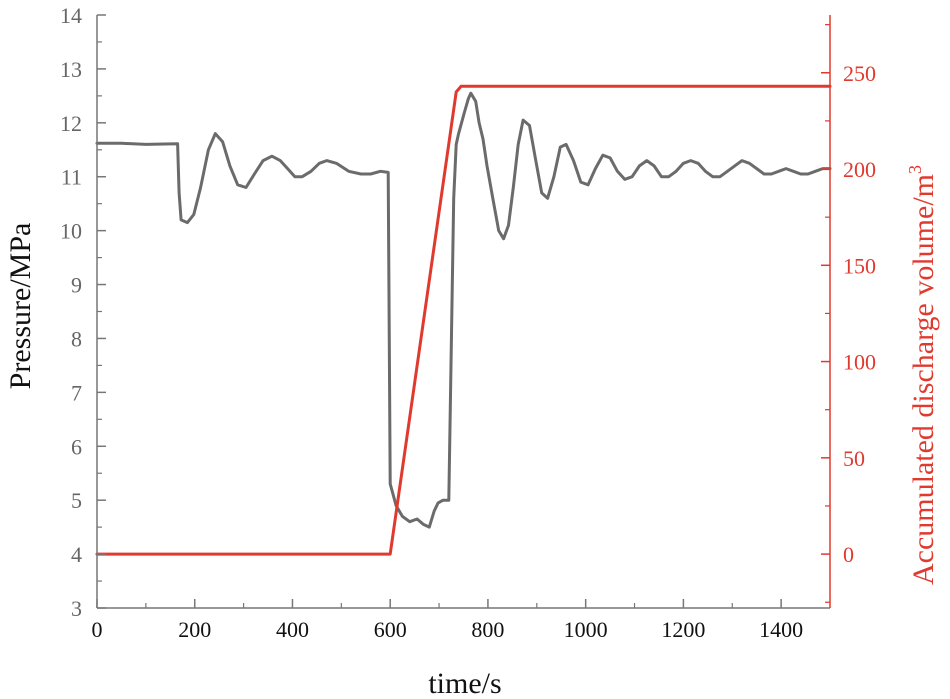 Image resolution: width=950 pixels, height=699 pixels. Describe the element at coordinates (71, 123) in the screenshot. I see `y-left-tick-label: 12` at that location.